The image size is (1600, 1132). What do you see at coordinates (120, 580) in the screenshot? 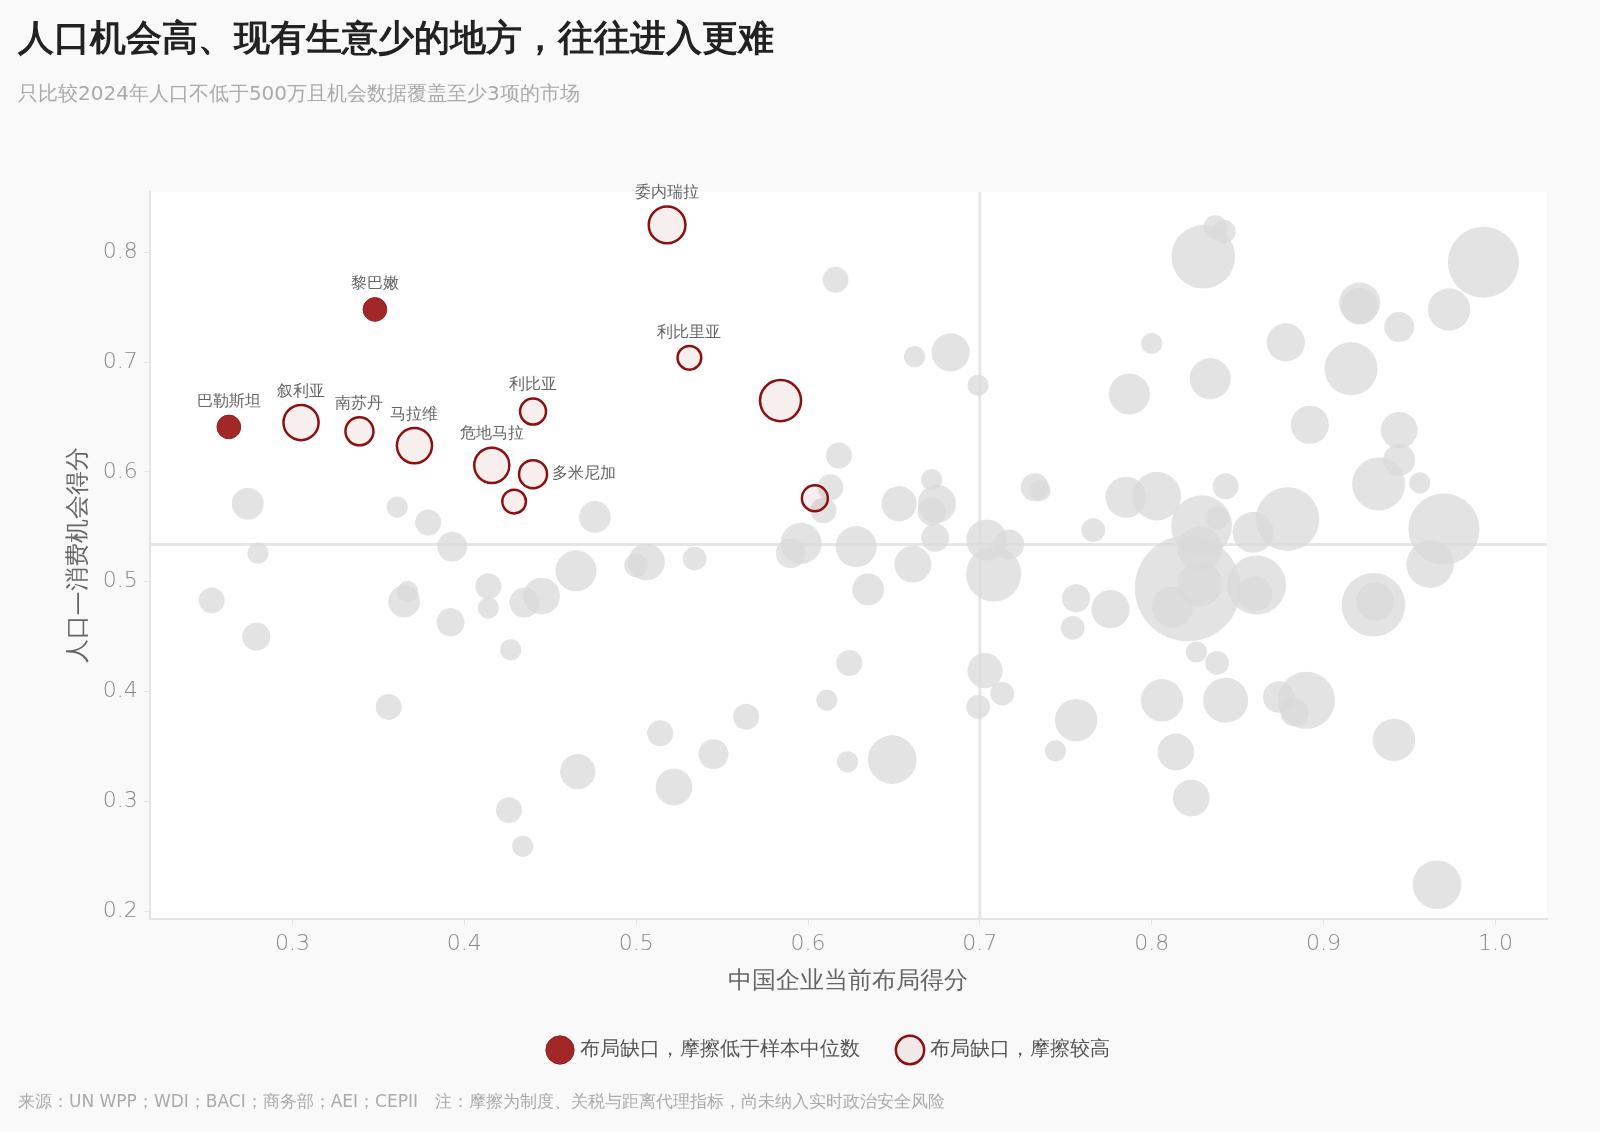
I see `y-tick-label: 0.5` at bounding box center [120, 580].